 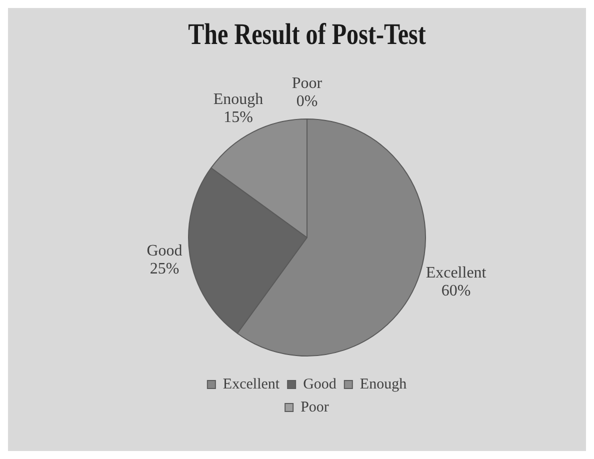 What do you see at coordinates (164, 251) in the screenshot?
I see `slice-label: Good` at bounding box center [164, 251].